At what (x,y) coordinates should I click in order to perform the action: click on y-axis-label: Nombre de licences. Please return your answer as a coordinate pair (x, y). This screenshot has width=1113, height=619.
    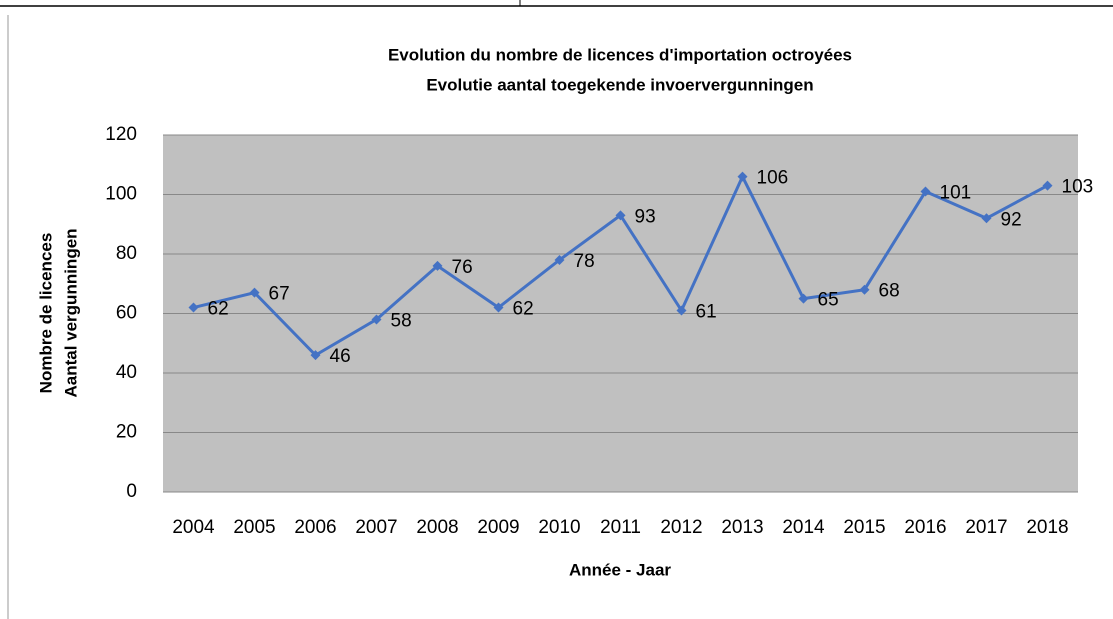
    Looking at the image, I should click on (45, 313).